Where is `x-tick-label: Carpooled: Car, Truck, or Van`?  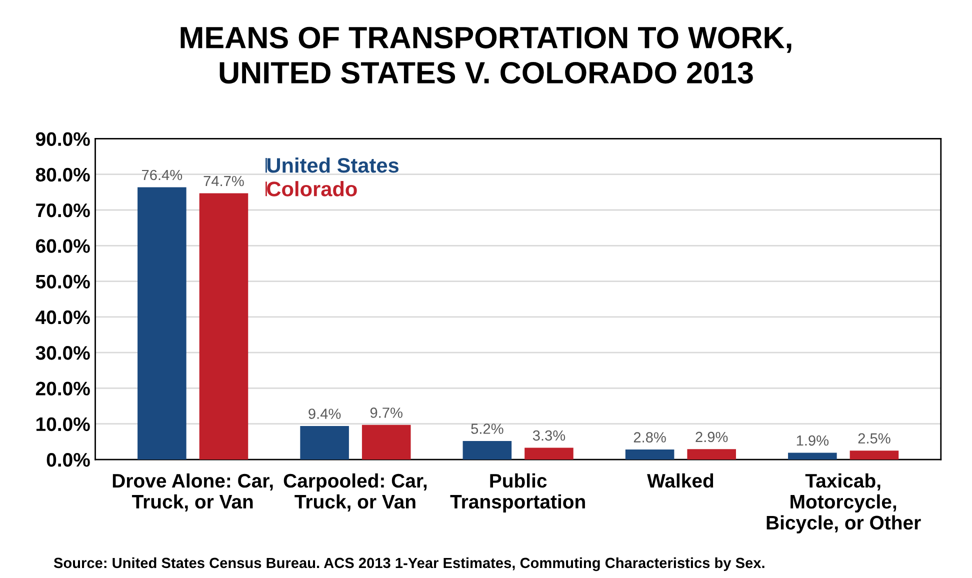 x-tick-label: Carpooled: Car, Truck, or Van is located at coordinates (355, 492).